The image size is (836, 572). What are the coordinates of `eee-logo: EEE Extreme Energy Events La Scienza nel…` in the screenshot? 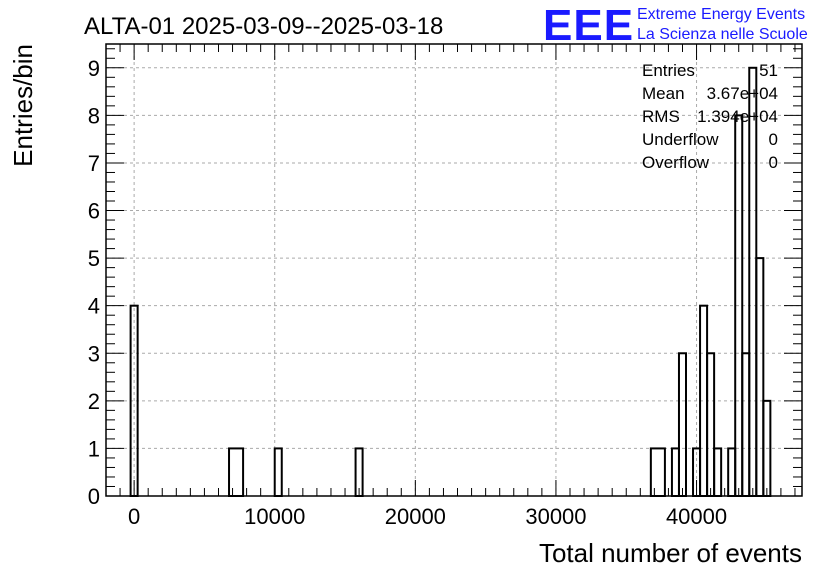 It's located at (675, 25).